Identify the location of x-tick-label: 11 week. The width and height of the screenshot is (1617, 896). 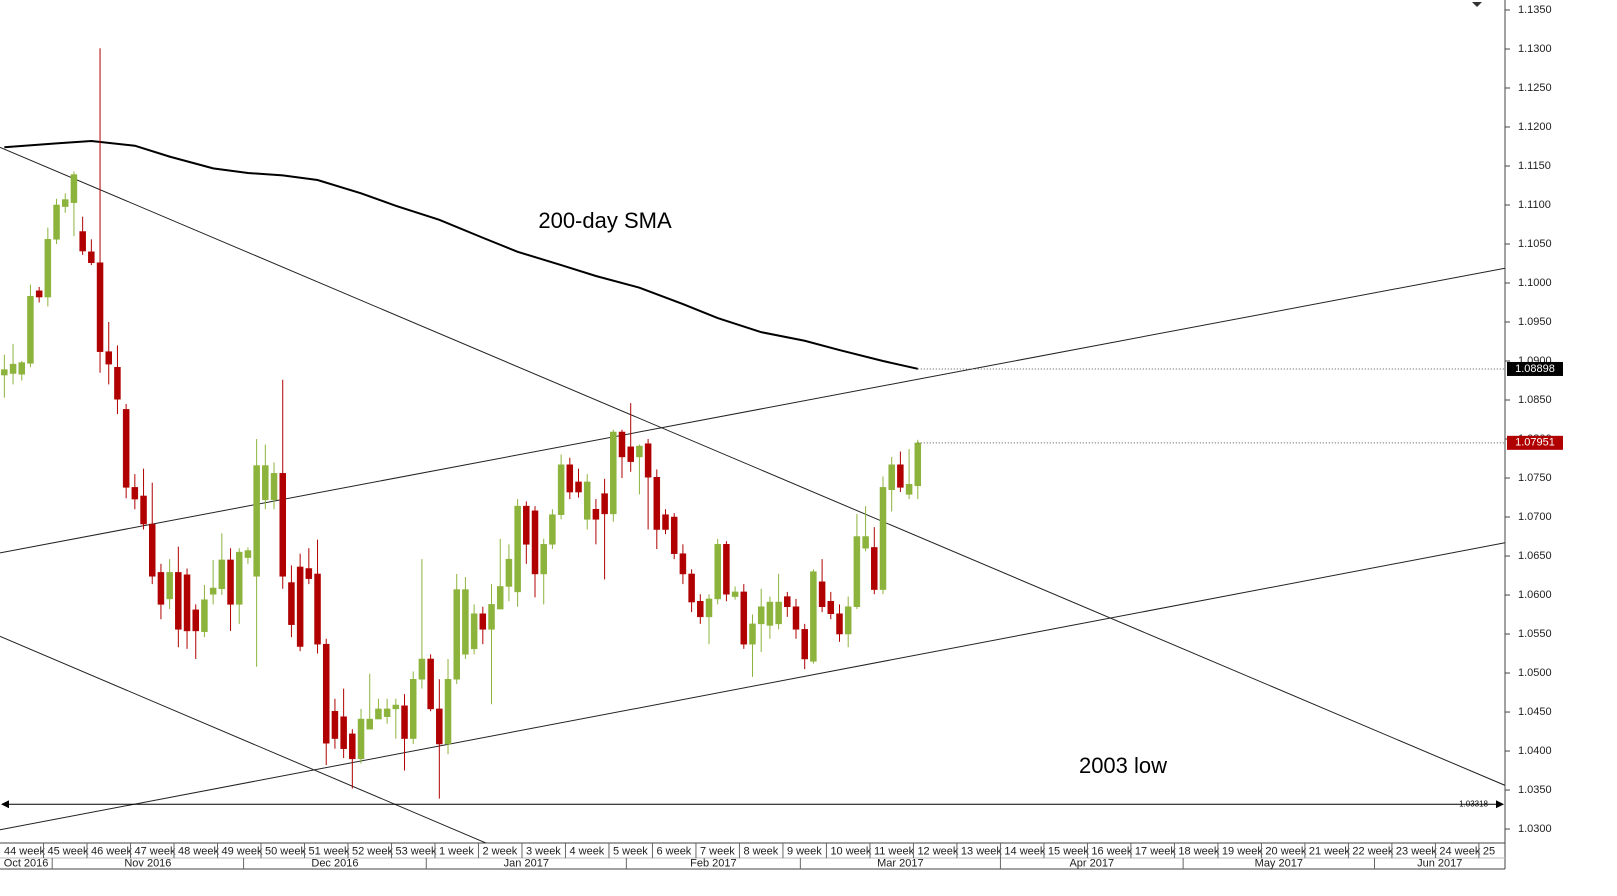
(894, 851).